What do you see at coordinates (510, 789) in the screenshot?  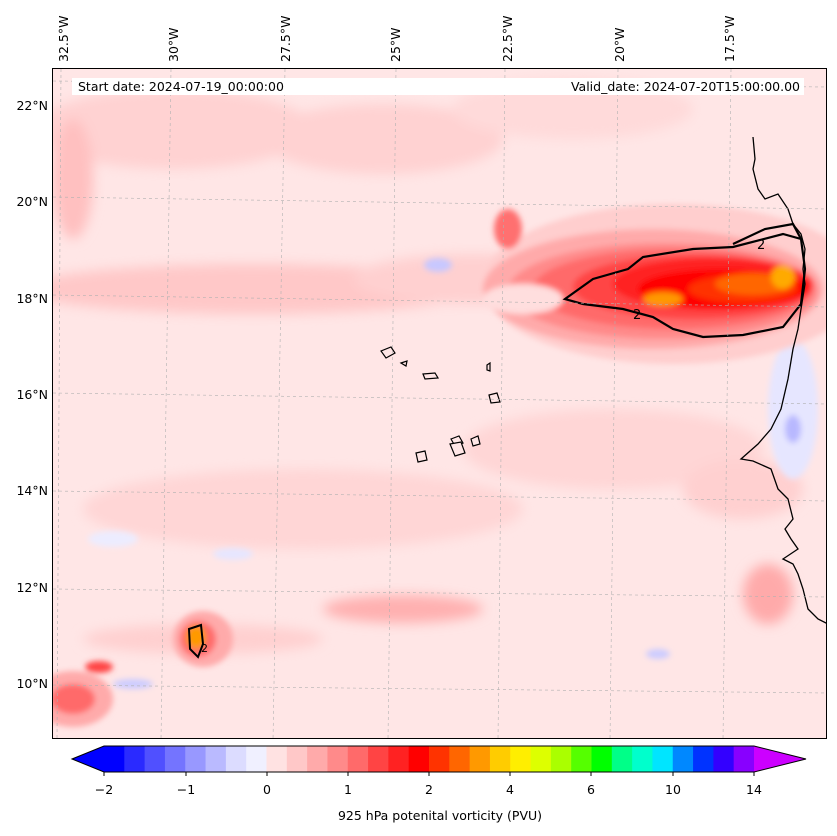 I see `colorbar-tick-4: 4` at bounding box center [510, 789].